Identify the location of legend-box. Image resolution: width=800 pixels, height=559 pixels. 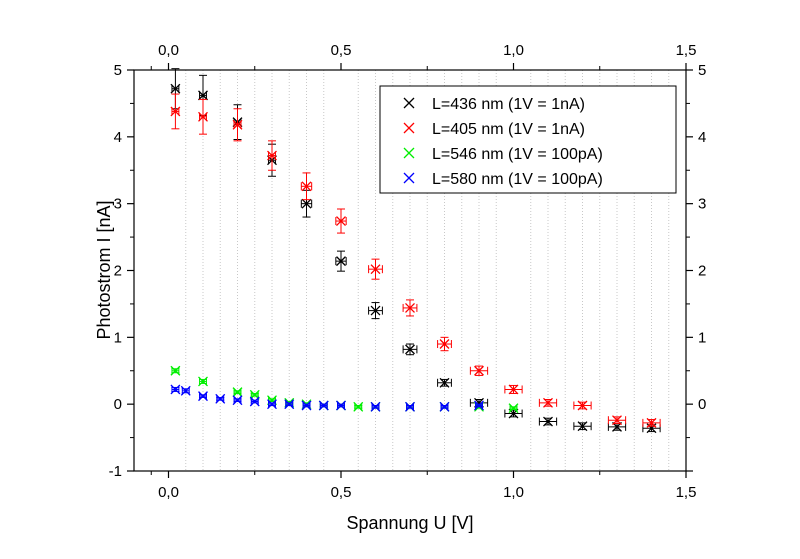
(528, 139).